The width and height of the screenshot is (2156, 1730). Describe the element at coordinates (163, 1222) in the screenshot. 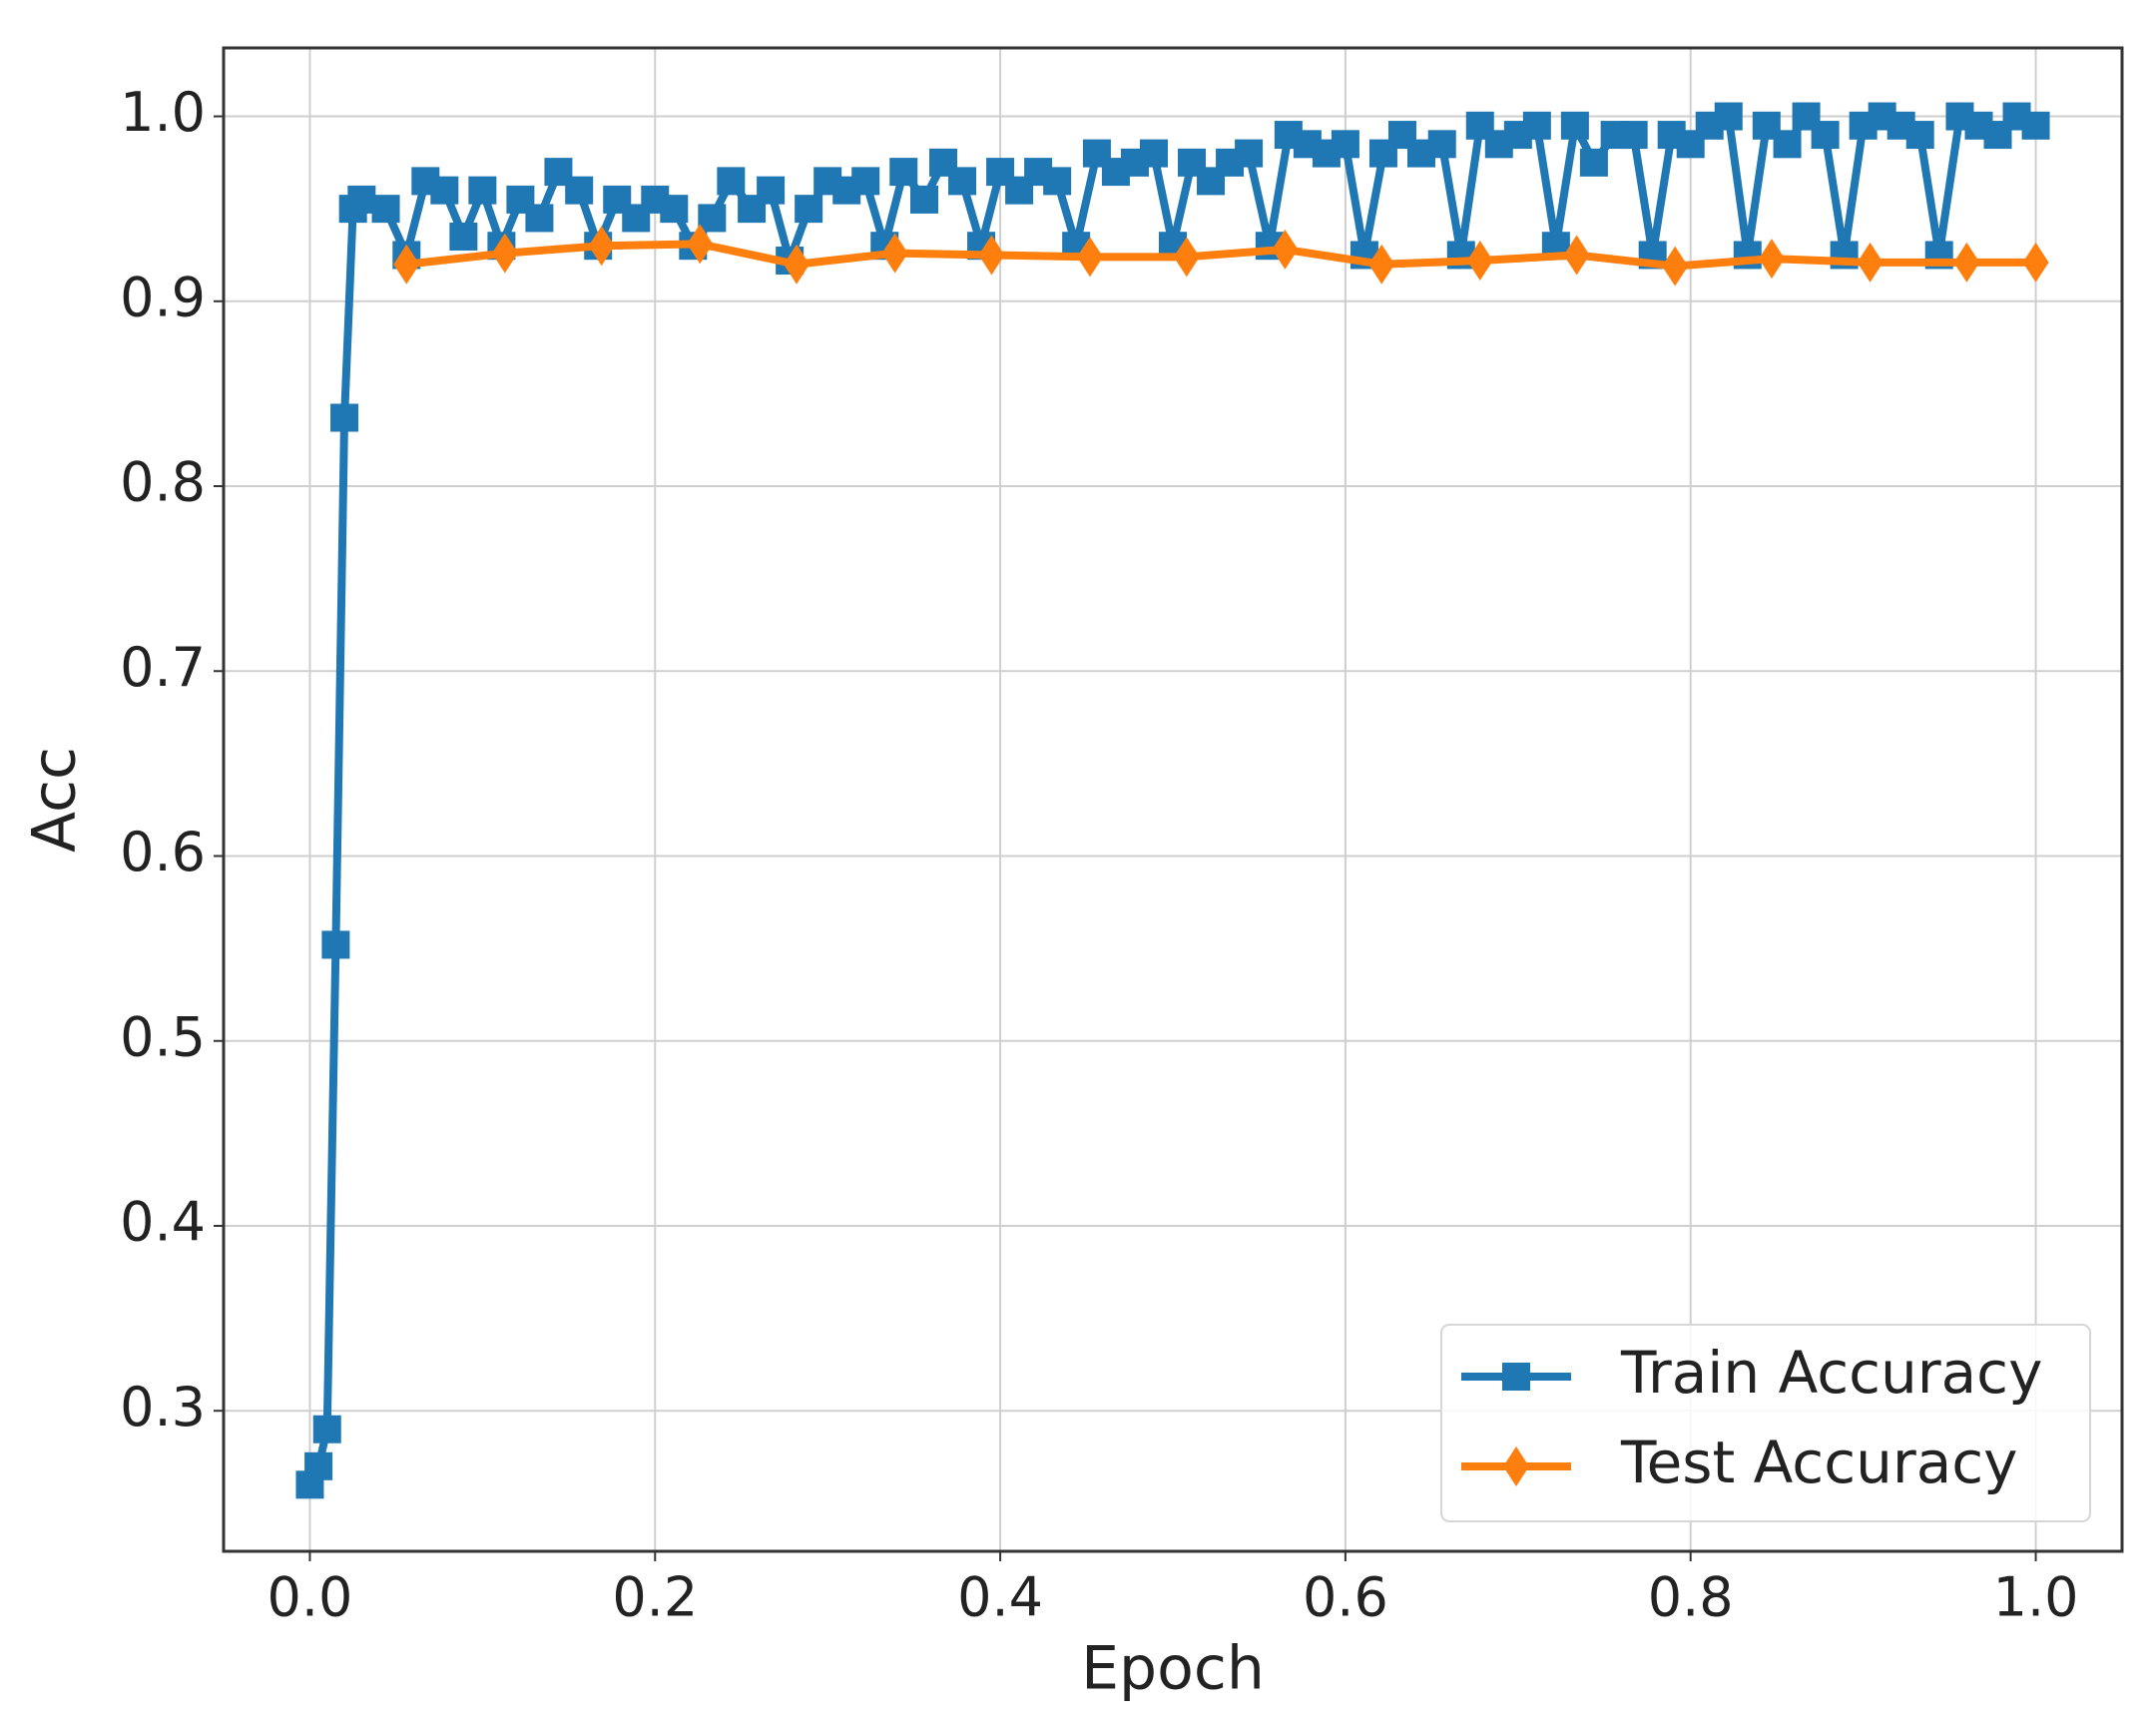

I see `y-tick-label: 0.4` at that location.